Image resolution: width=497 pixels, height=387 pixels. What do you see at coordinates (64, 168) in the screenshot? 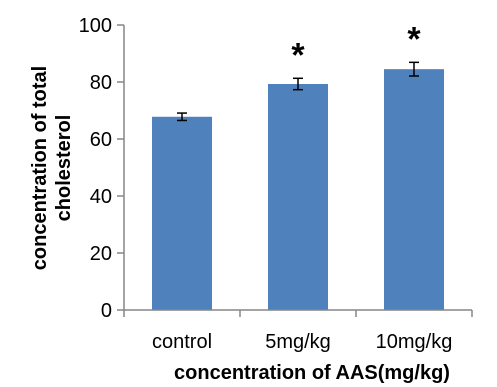
I see `y-axis-title-line-2: cholesterol` at bounding box center [64, 168].